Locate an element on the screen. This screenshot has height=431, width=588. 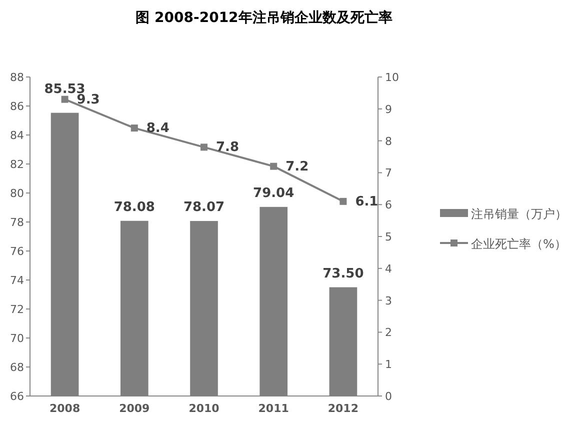
y-tick-label: 70 is located at coordinates (17, 338).